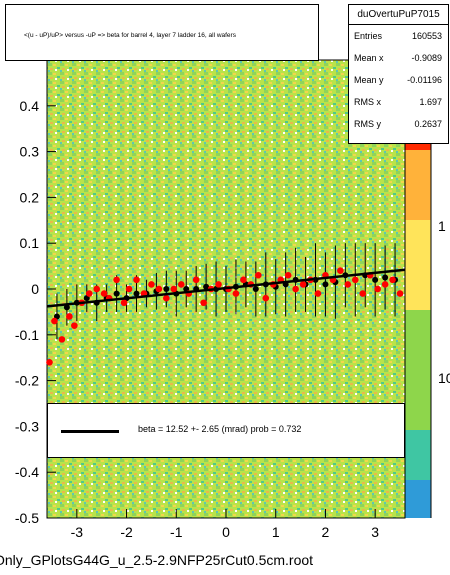 Image resolution: width=450 pixels, height=575 pixels. Describe the element at coordinates (418, 499) in the screenshot. I see `palette-blue` at that location.